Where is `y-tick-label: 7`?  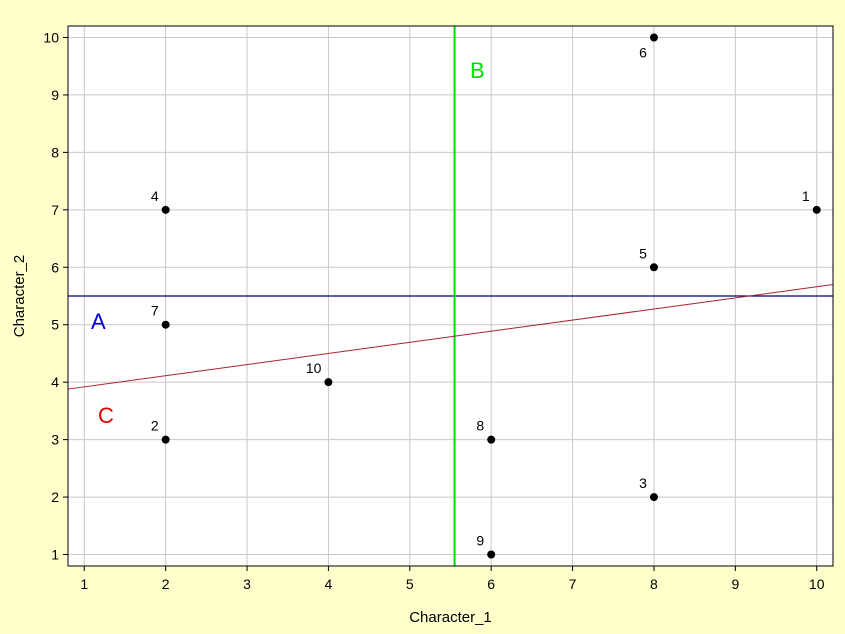 y-tick-label: 7 is located at coordinates (55, 210).